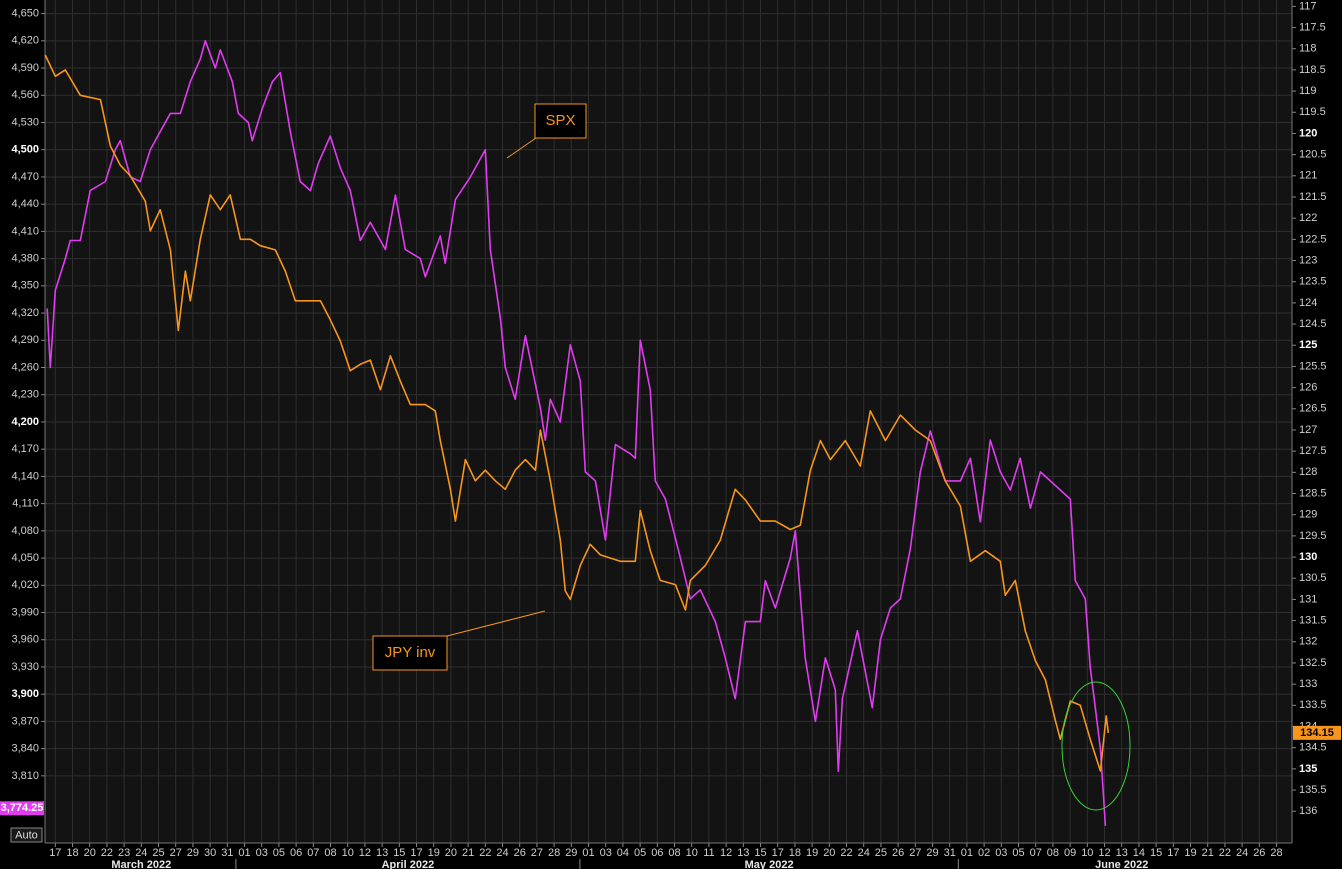  Describe the element at coordinates (1121, 864) in the screenshot. I see `month-label: June 2022` at that location.